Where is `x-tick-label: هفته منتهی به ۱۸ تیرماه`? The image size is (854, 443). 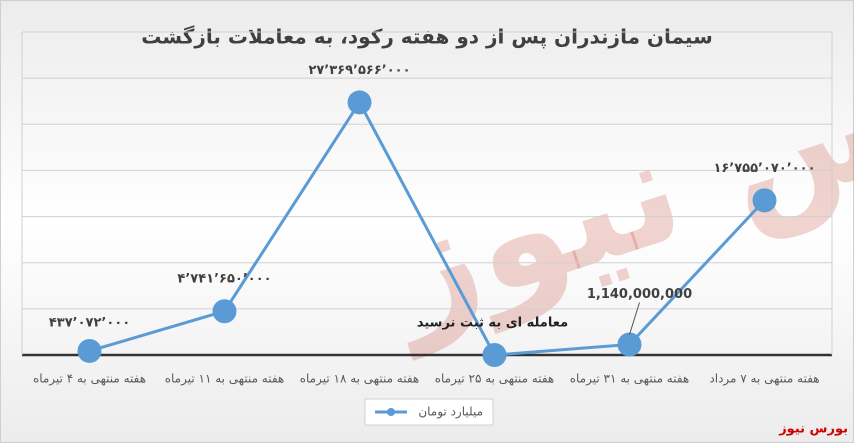
x-tick-label: هفته منتهی به ۱۸ تیرماه is located at coordinates (360, 379).